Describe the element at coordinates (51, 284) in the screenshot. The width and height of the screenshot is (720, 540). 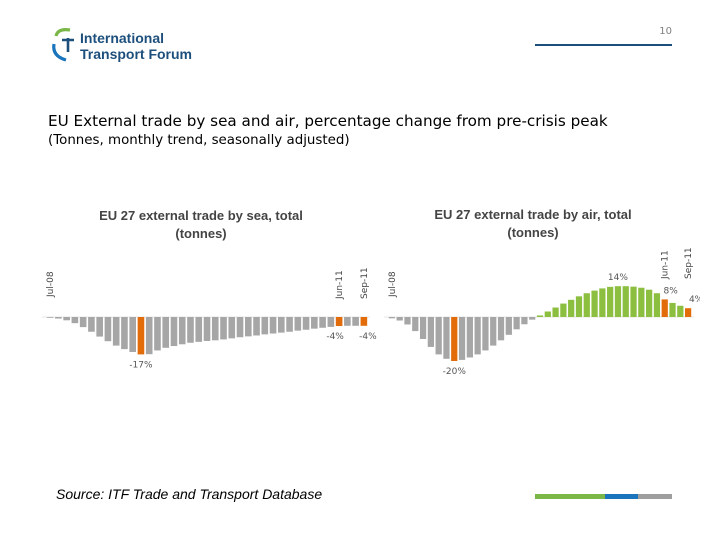
I see `sea-month-label-0: Jul-08` at that location.